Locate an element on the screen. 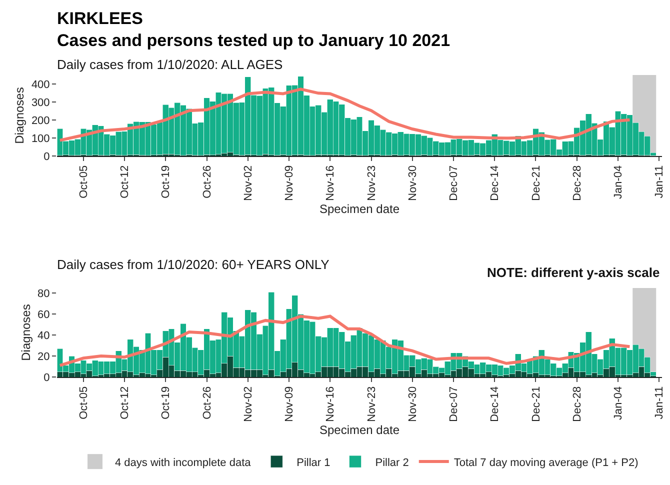 Image resolution: width=670 pixels, height=485 pixels. chart-title: KIRKLEES is located at coordinates (100, 18).